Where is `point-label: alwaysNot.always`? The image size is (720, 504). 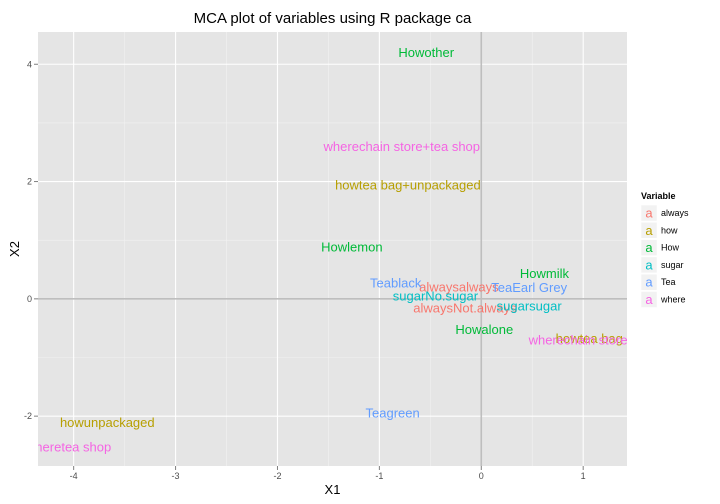
point-label: alwaysNot.always is located at coordinates (465, 308).